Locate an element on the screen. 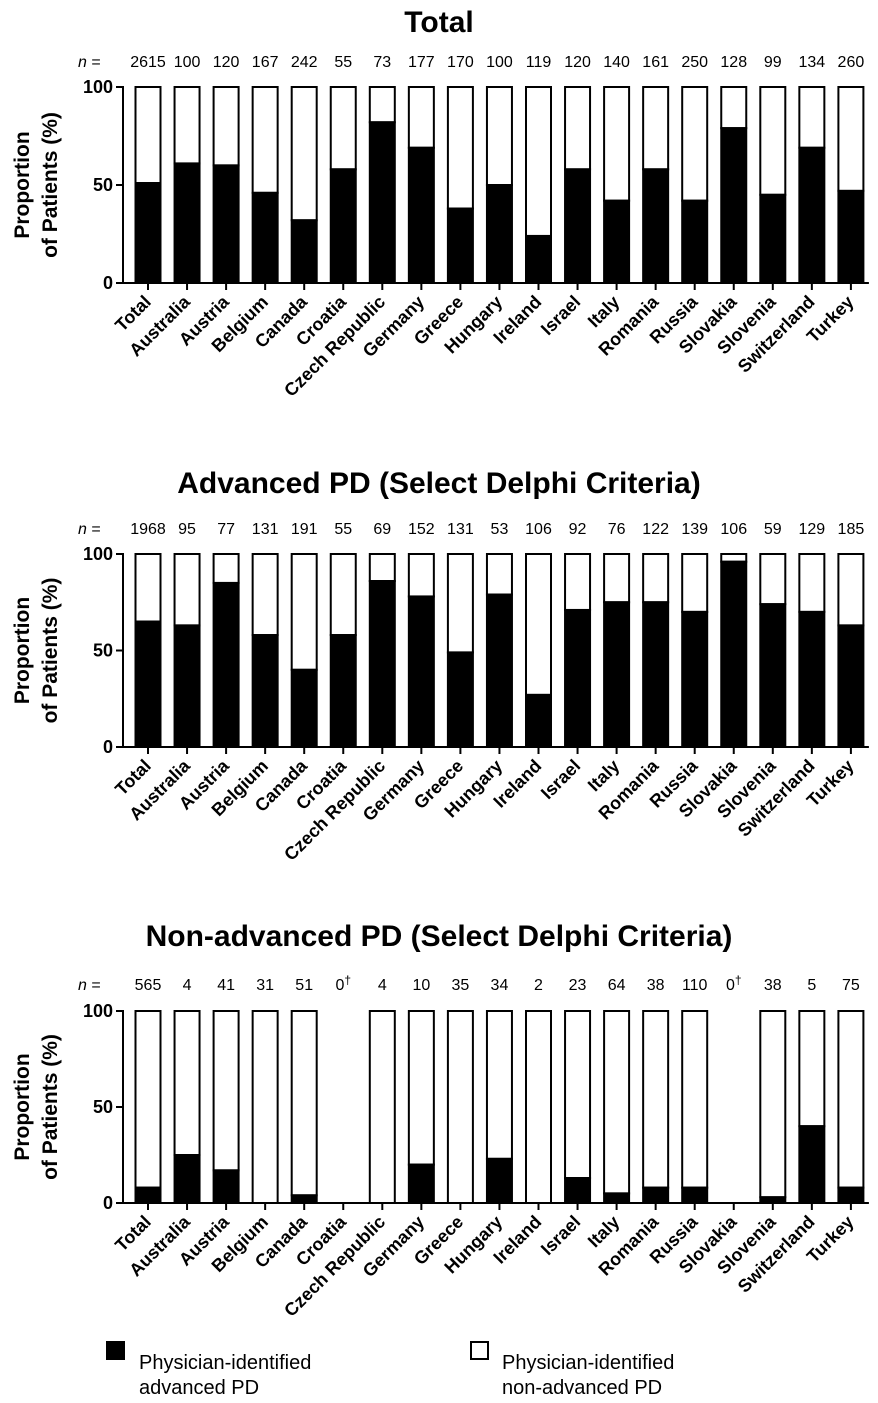  n-value-number: 177 is located at coordinates (421, 62).